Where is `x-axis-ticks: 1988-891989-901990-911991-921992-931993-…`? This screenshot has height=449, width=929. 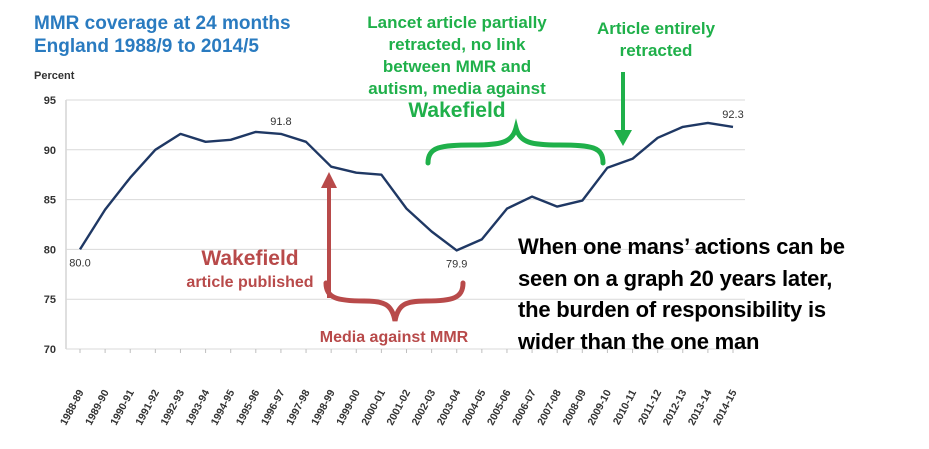
x-axis-ticks: 1988-891989-901990-911991-921992-931993-… is located at coordinates (399, 388).